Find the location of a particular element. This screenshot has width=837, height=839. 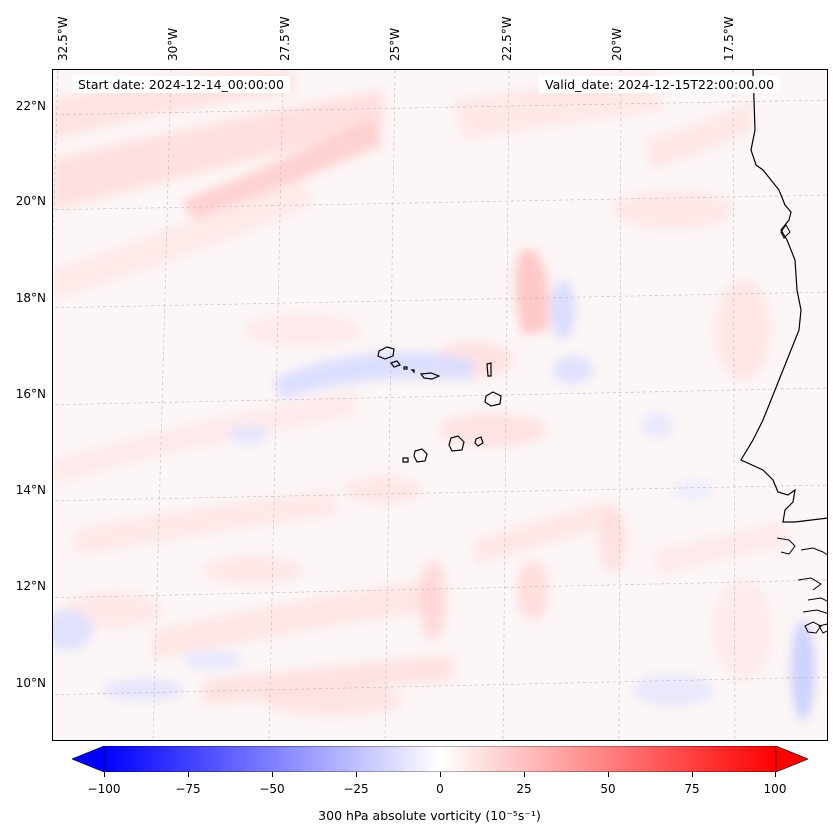

lat-label-10n: 10°N is located at coordinates (30, 683).